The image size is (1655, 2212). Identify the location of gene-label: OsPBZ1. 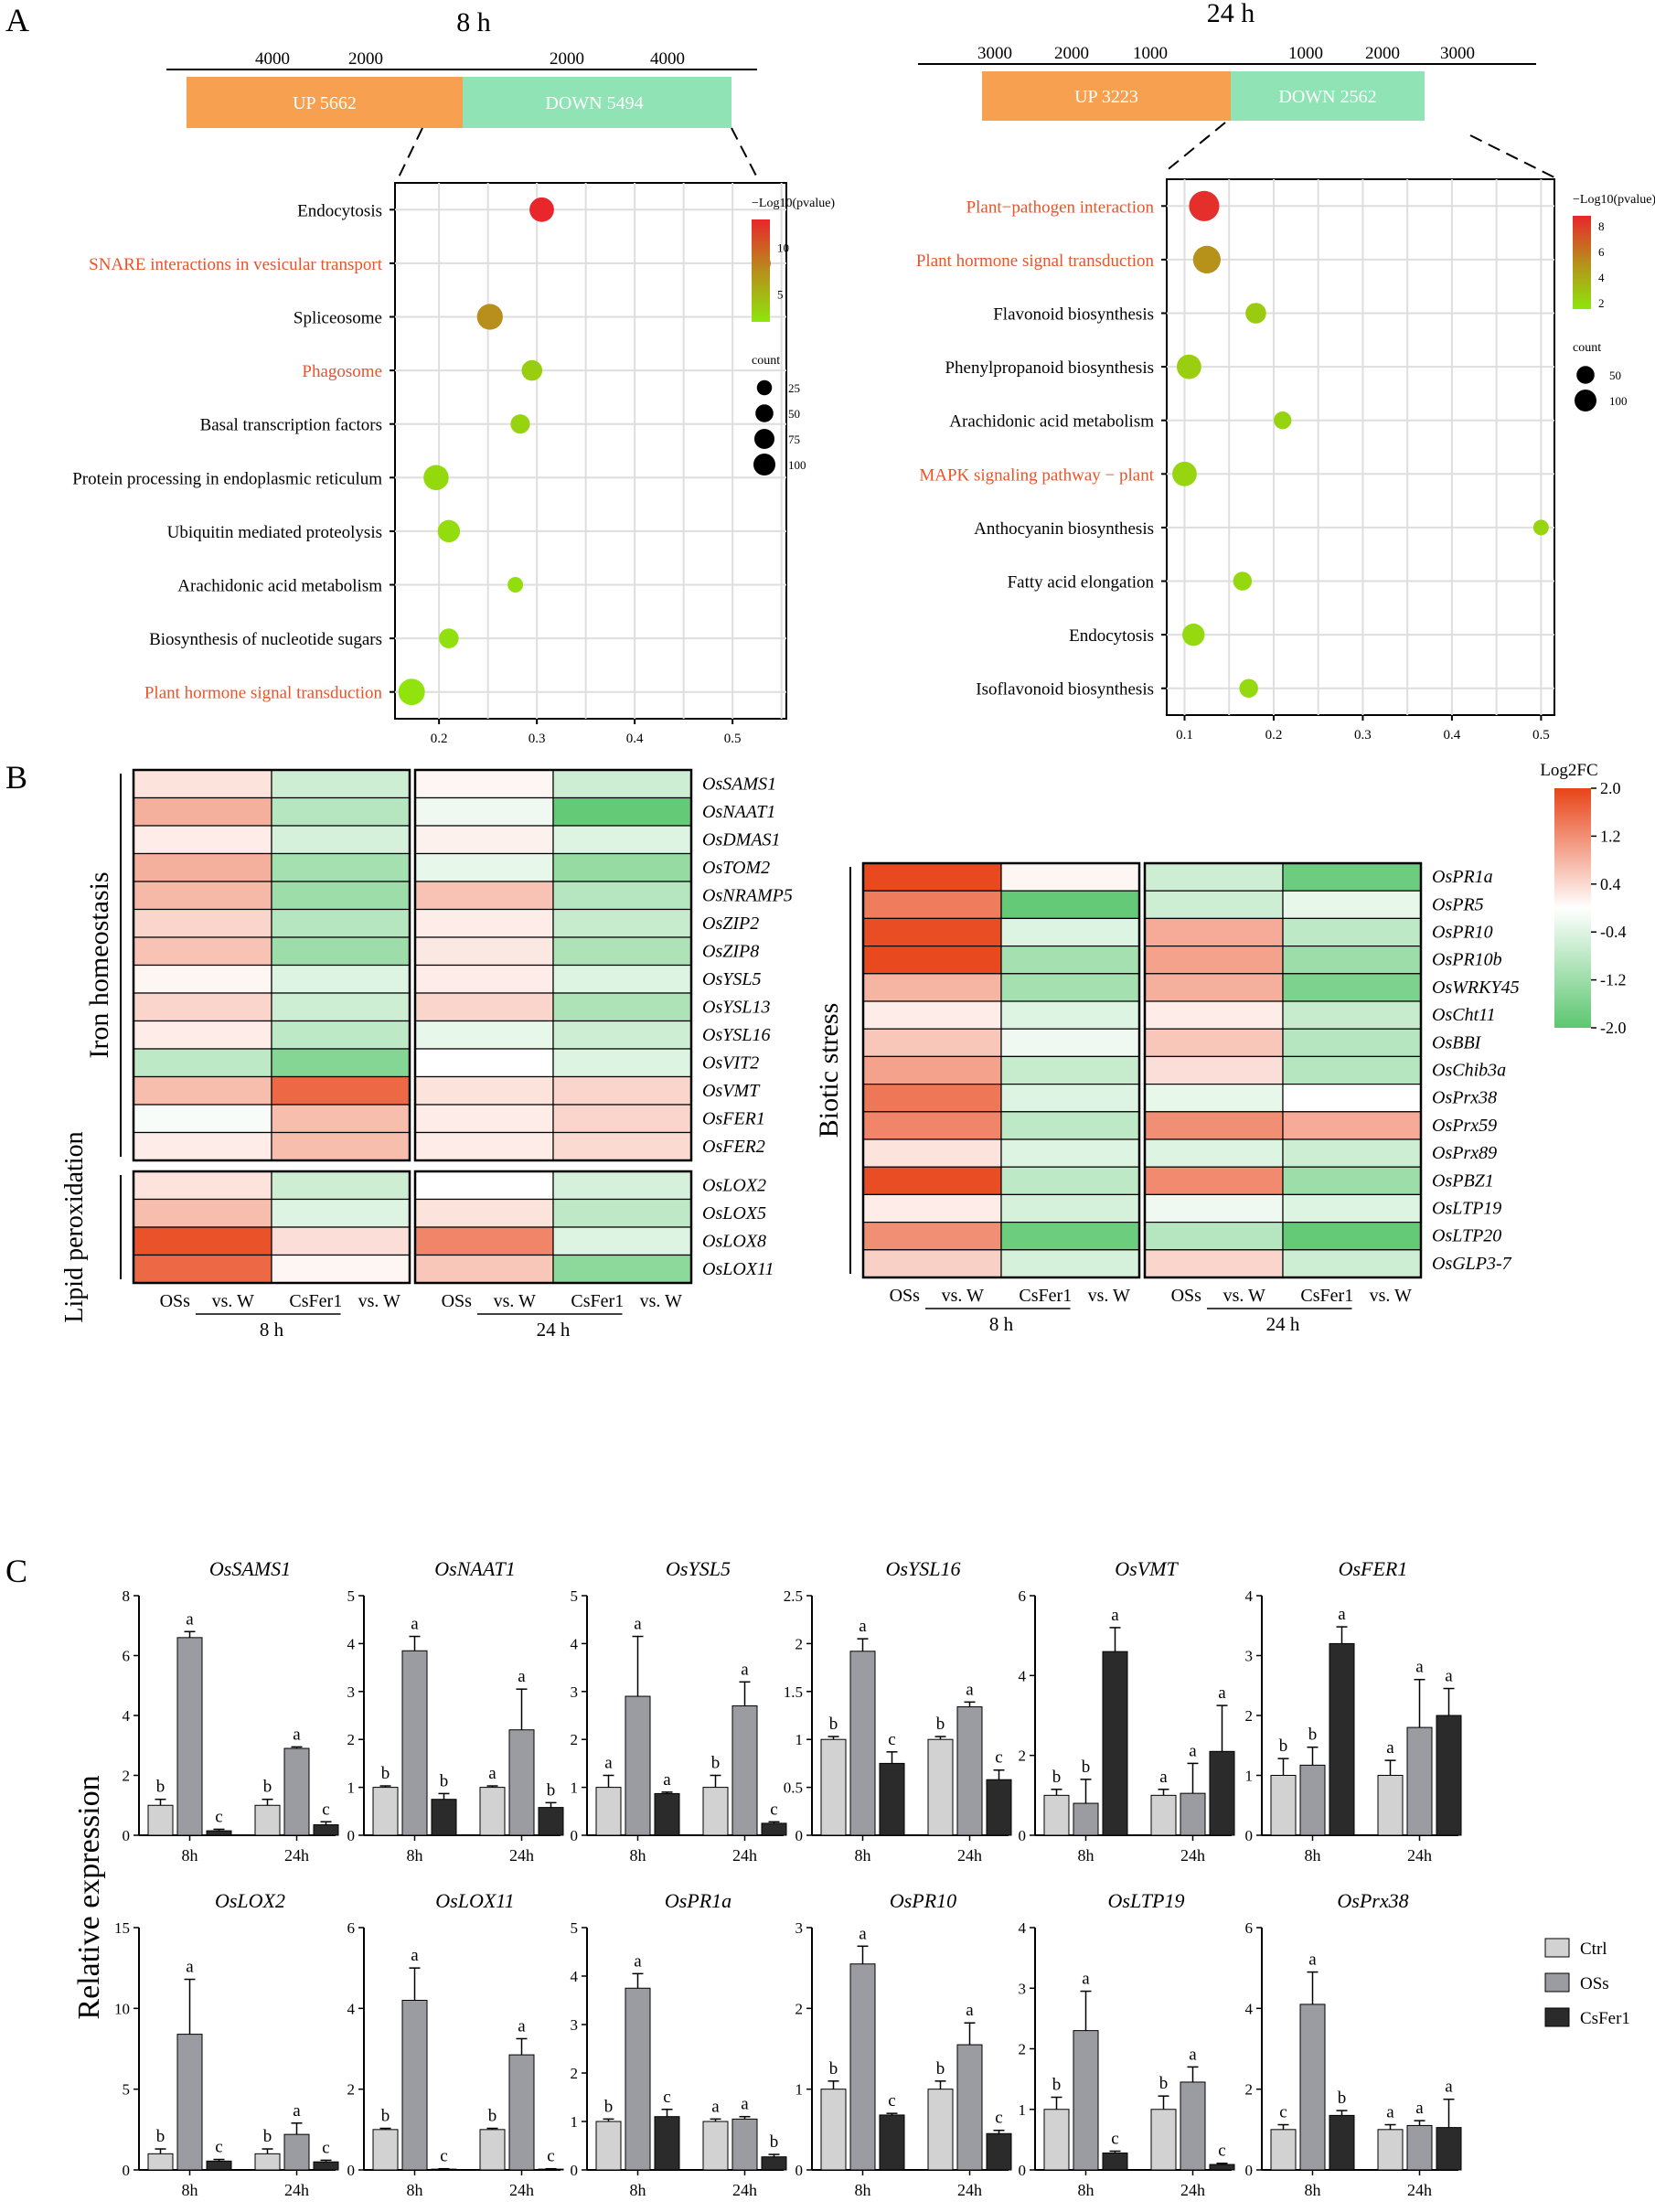
(1463, 1180).